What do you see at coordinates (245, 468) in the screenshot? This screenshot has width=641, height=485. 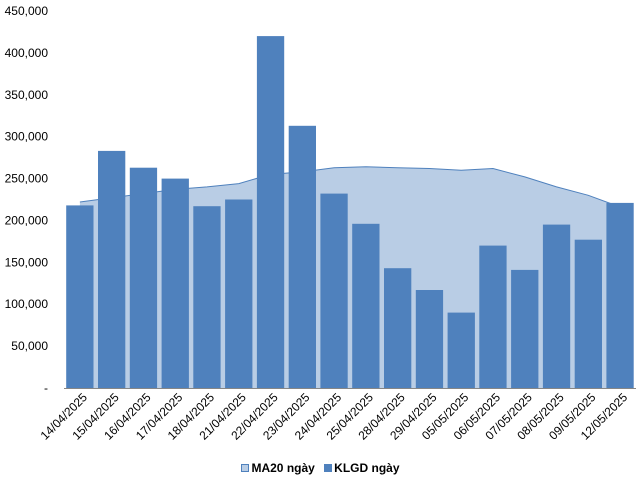 I see `legend-swatch-ma20` at bounding box center [245, 468].